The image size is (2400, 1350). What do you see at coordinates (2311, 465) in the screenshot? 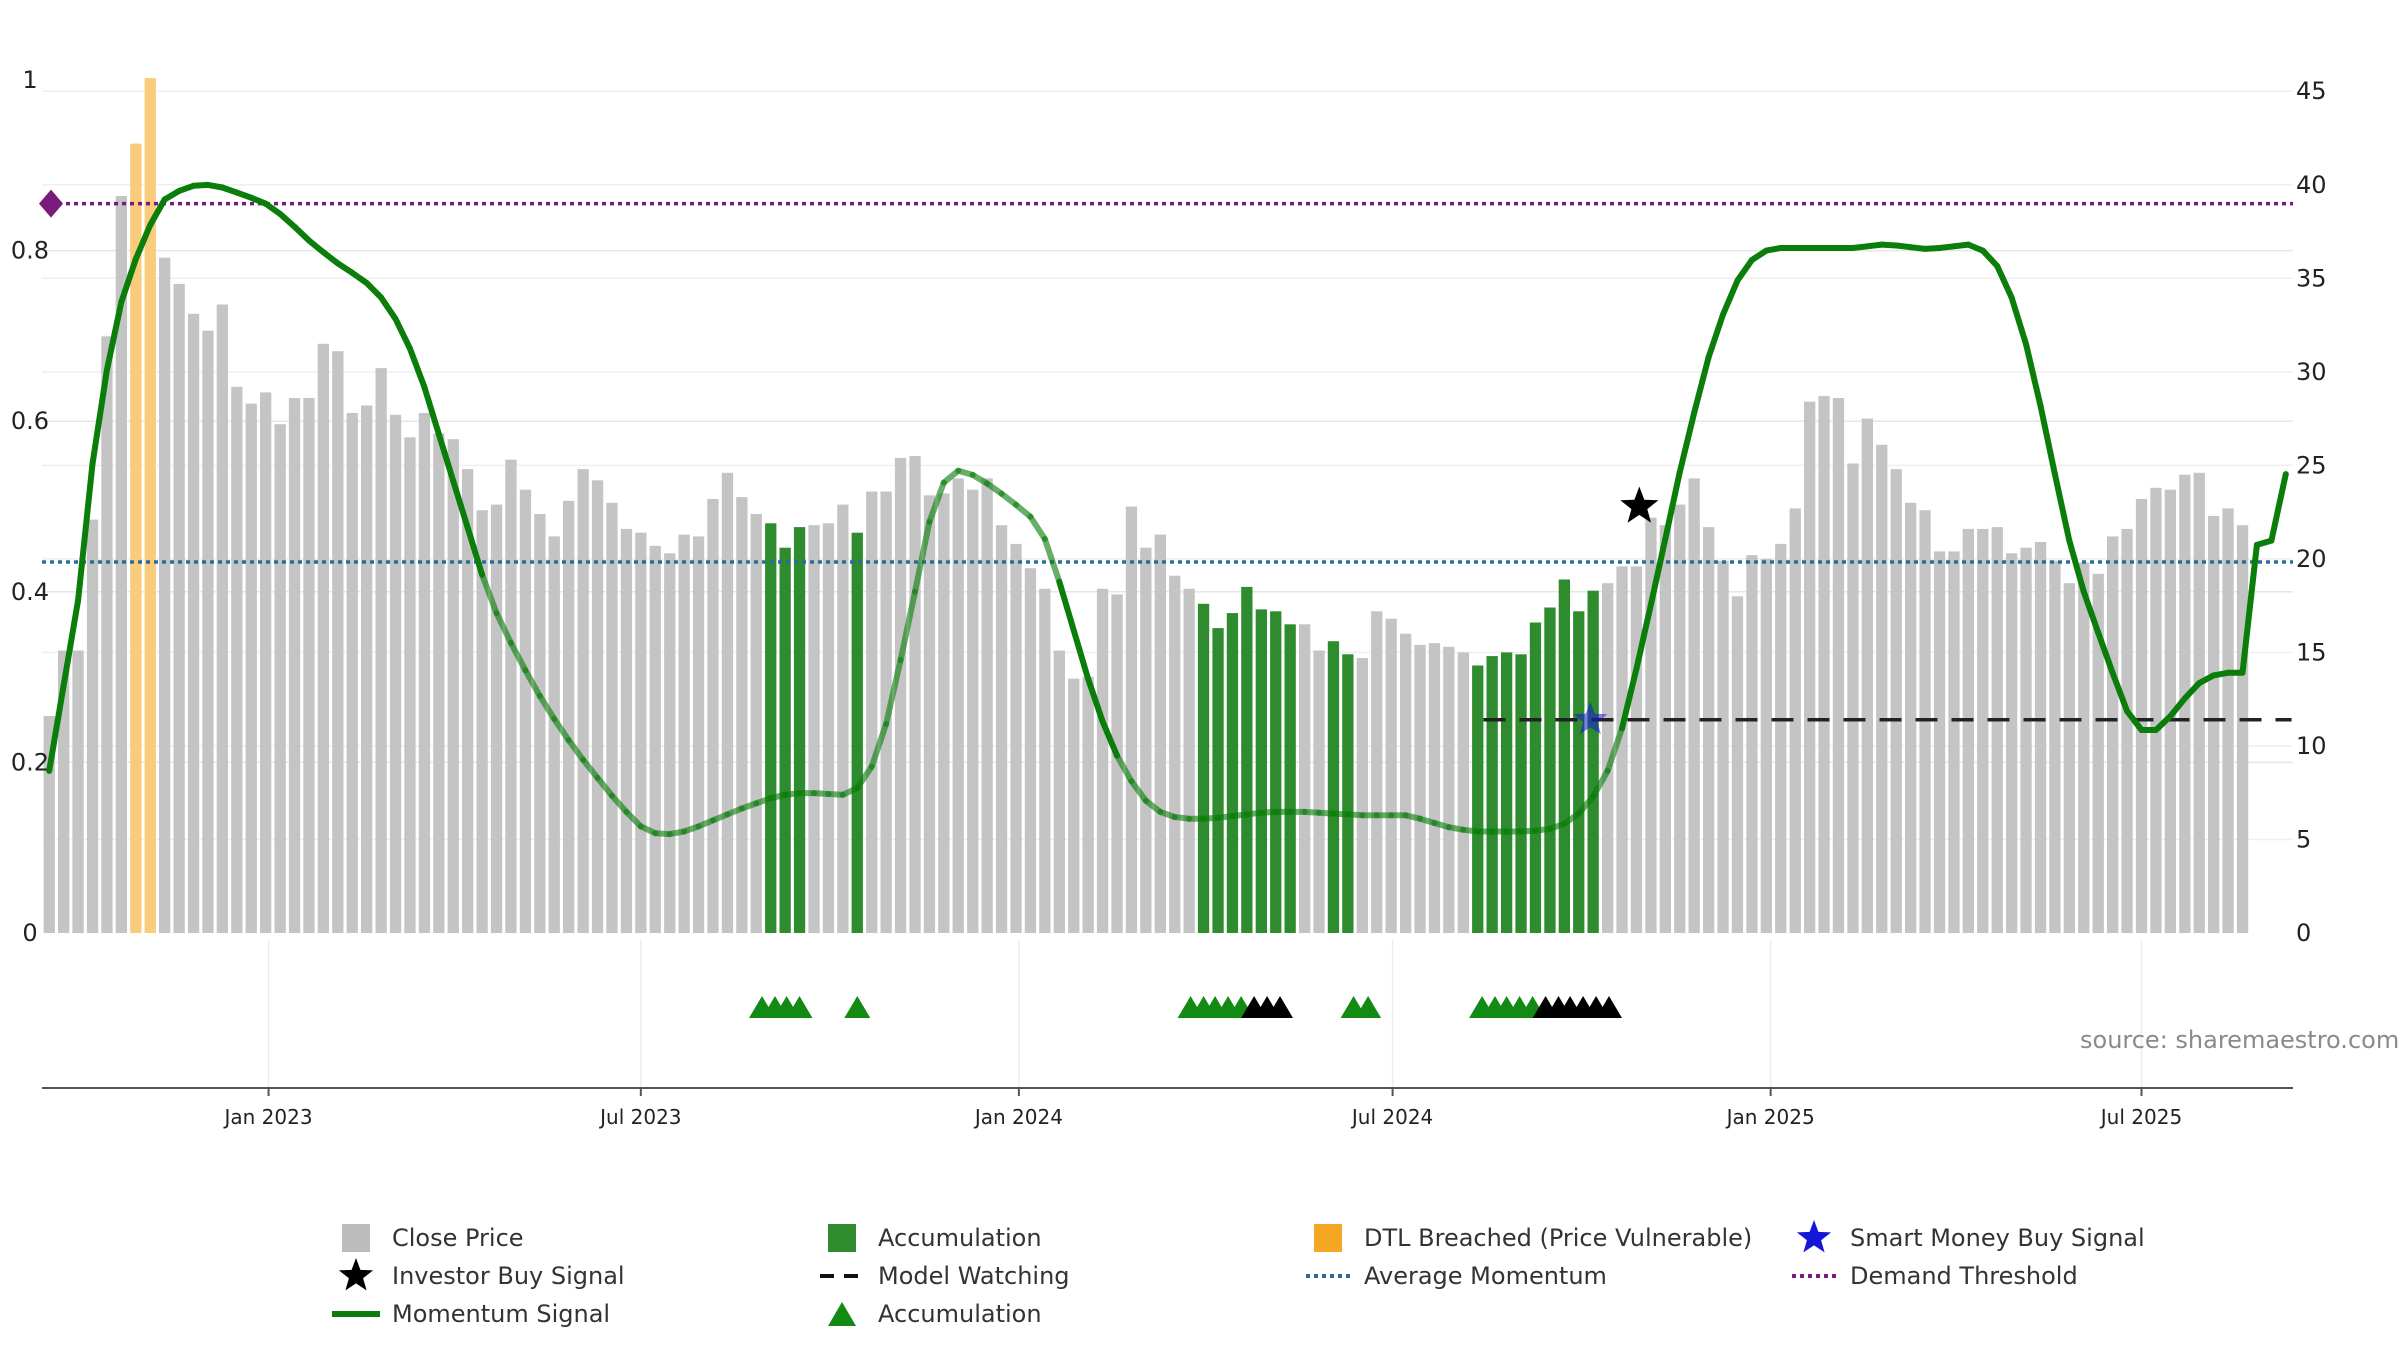
I see `right-axis-tick-label: 25` at bounding box center [2311, 465].